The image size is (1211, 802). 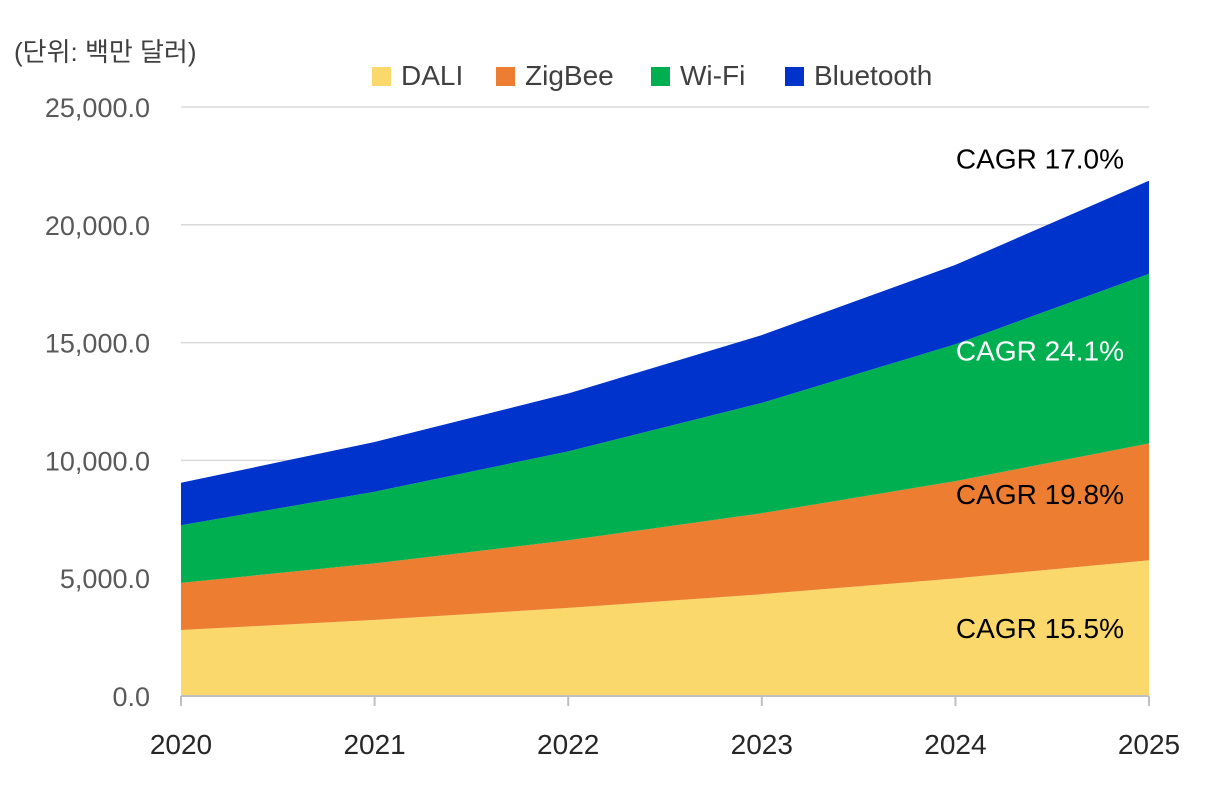 I want to click on y-tick-label: 10,000.0, so click(x=97, y=461).